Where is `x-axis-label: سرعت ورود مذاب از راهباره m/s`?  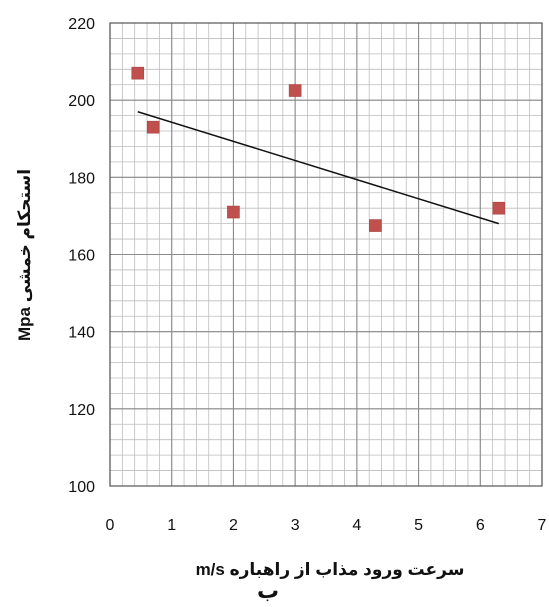
x-axis-label: سرعت ورود مذاب از راهباره m/s is located at coordinates (330, 570).